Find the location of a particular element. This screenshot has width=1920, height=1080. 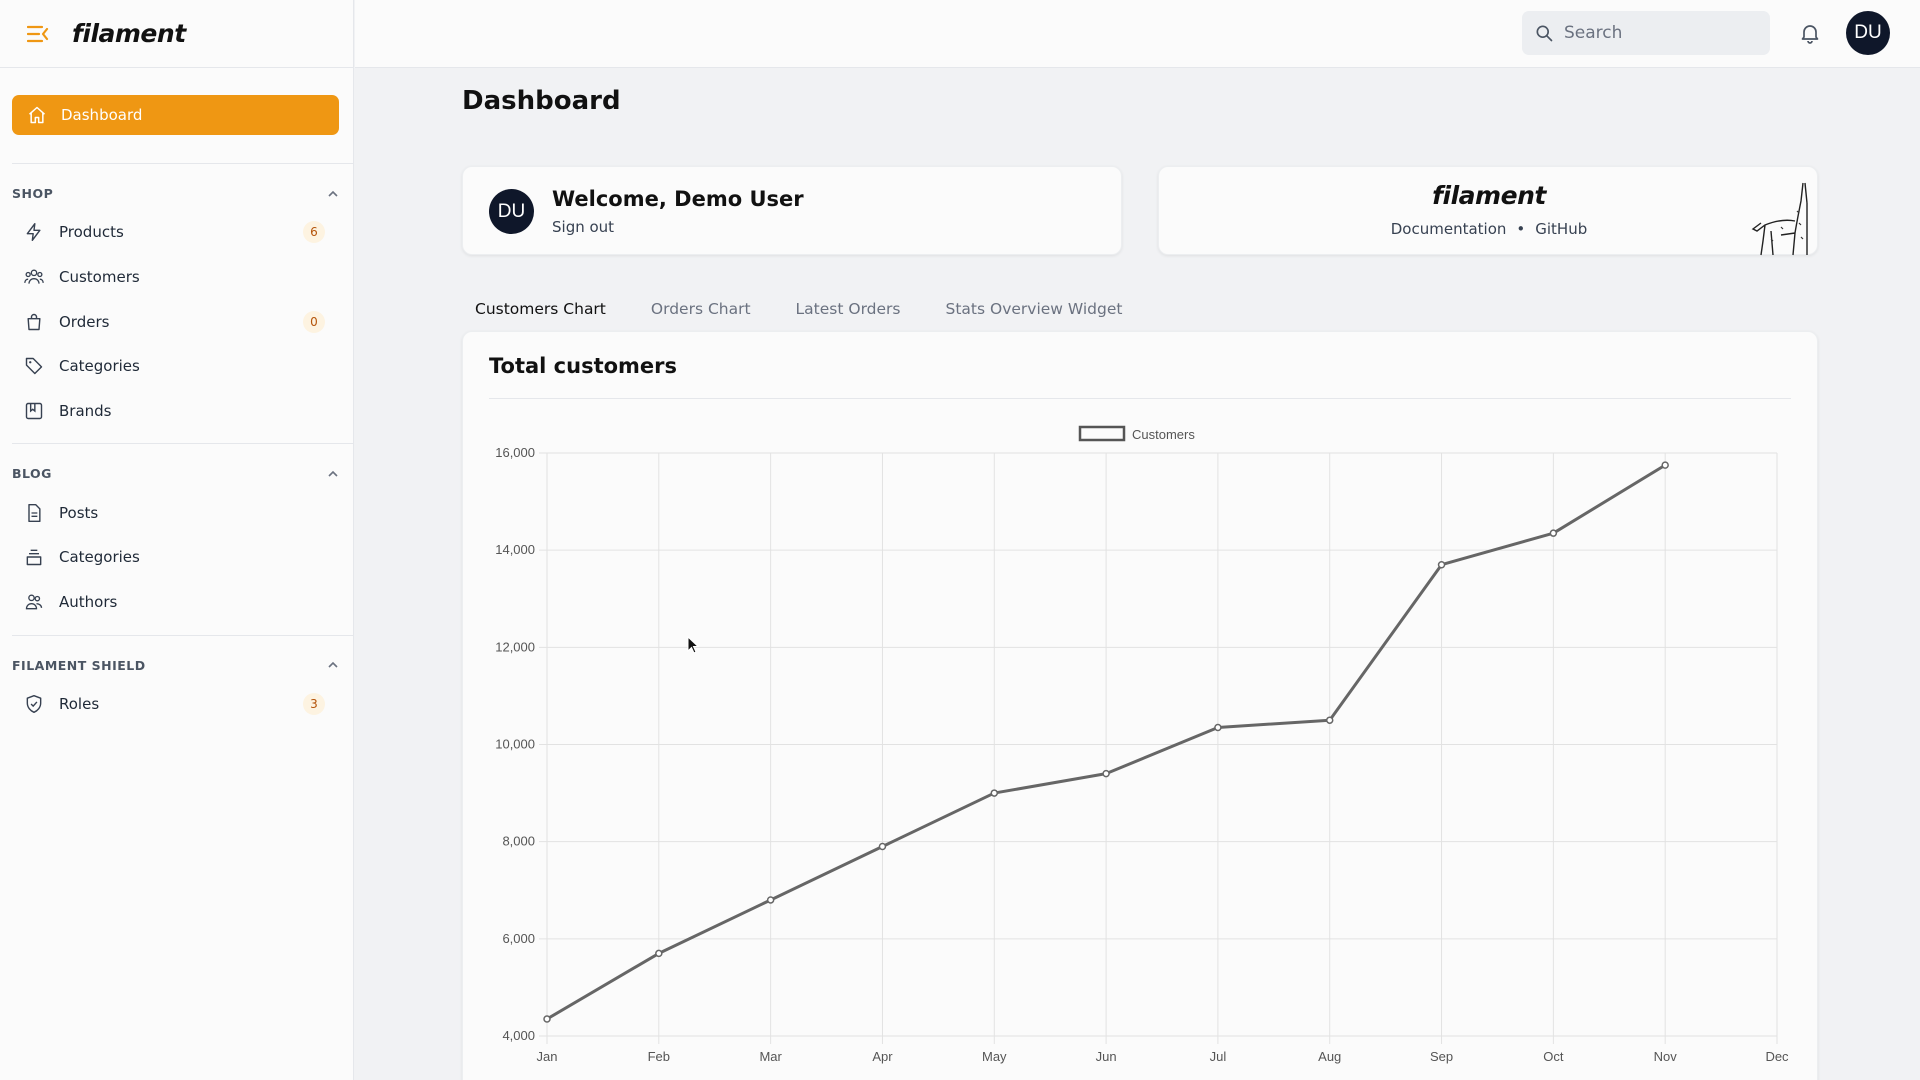

tab-customers-chart: Customers Chart is located at coordinates (540, 309).